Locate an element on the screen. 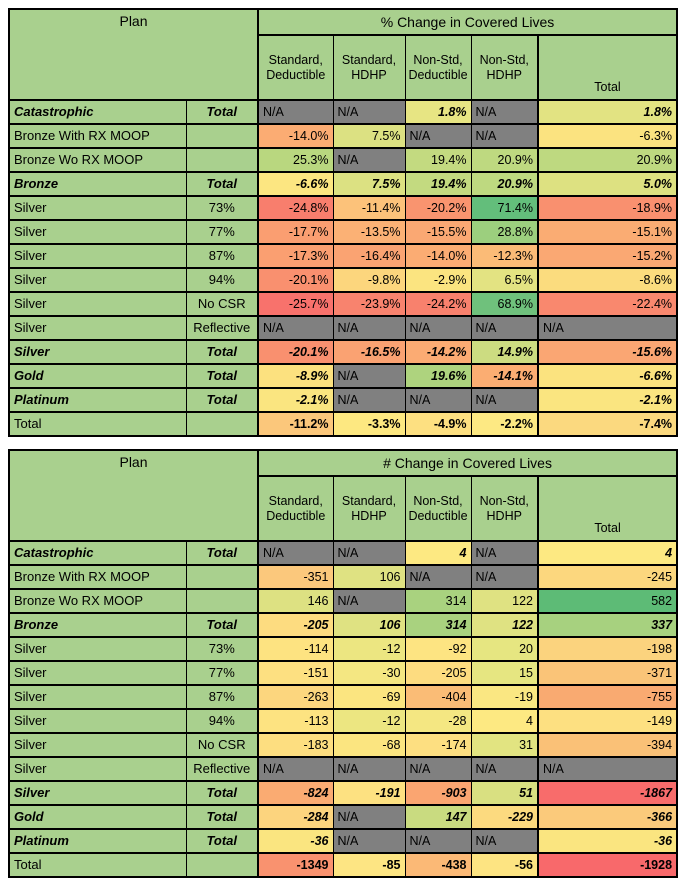  value-cell: -2.1% is located at coordinates (607, 400).